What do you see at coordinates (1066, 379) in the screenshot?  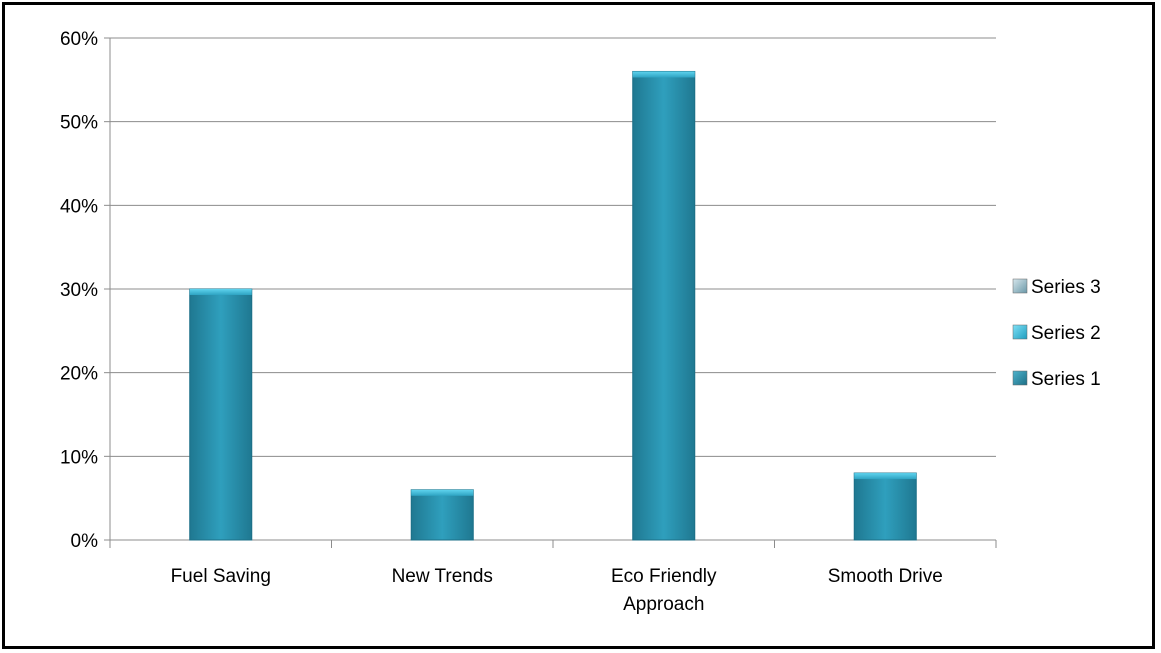 I see `legend-label: Series 1` at bounding box center [1066, 379].